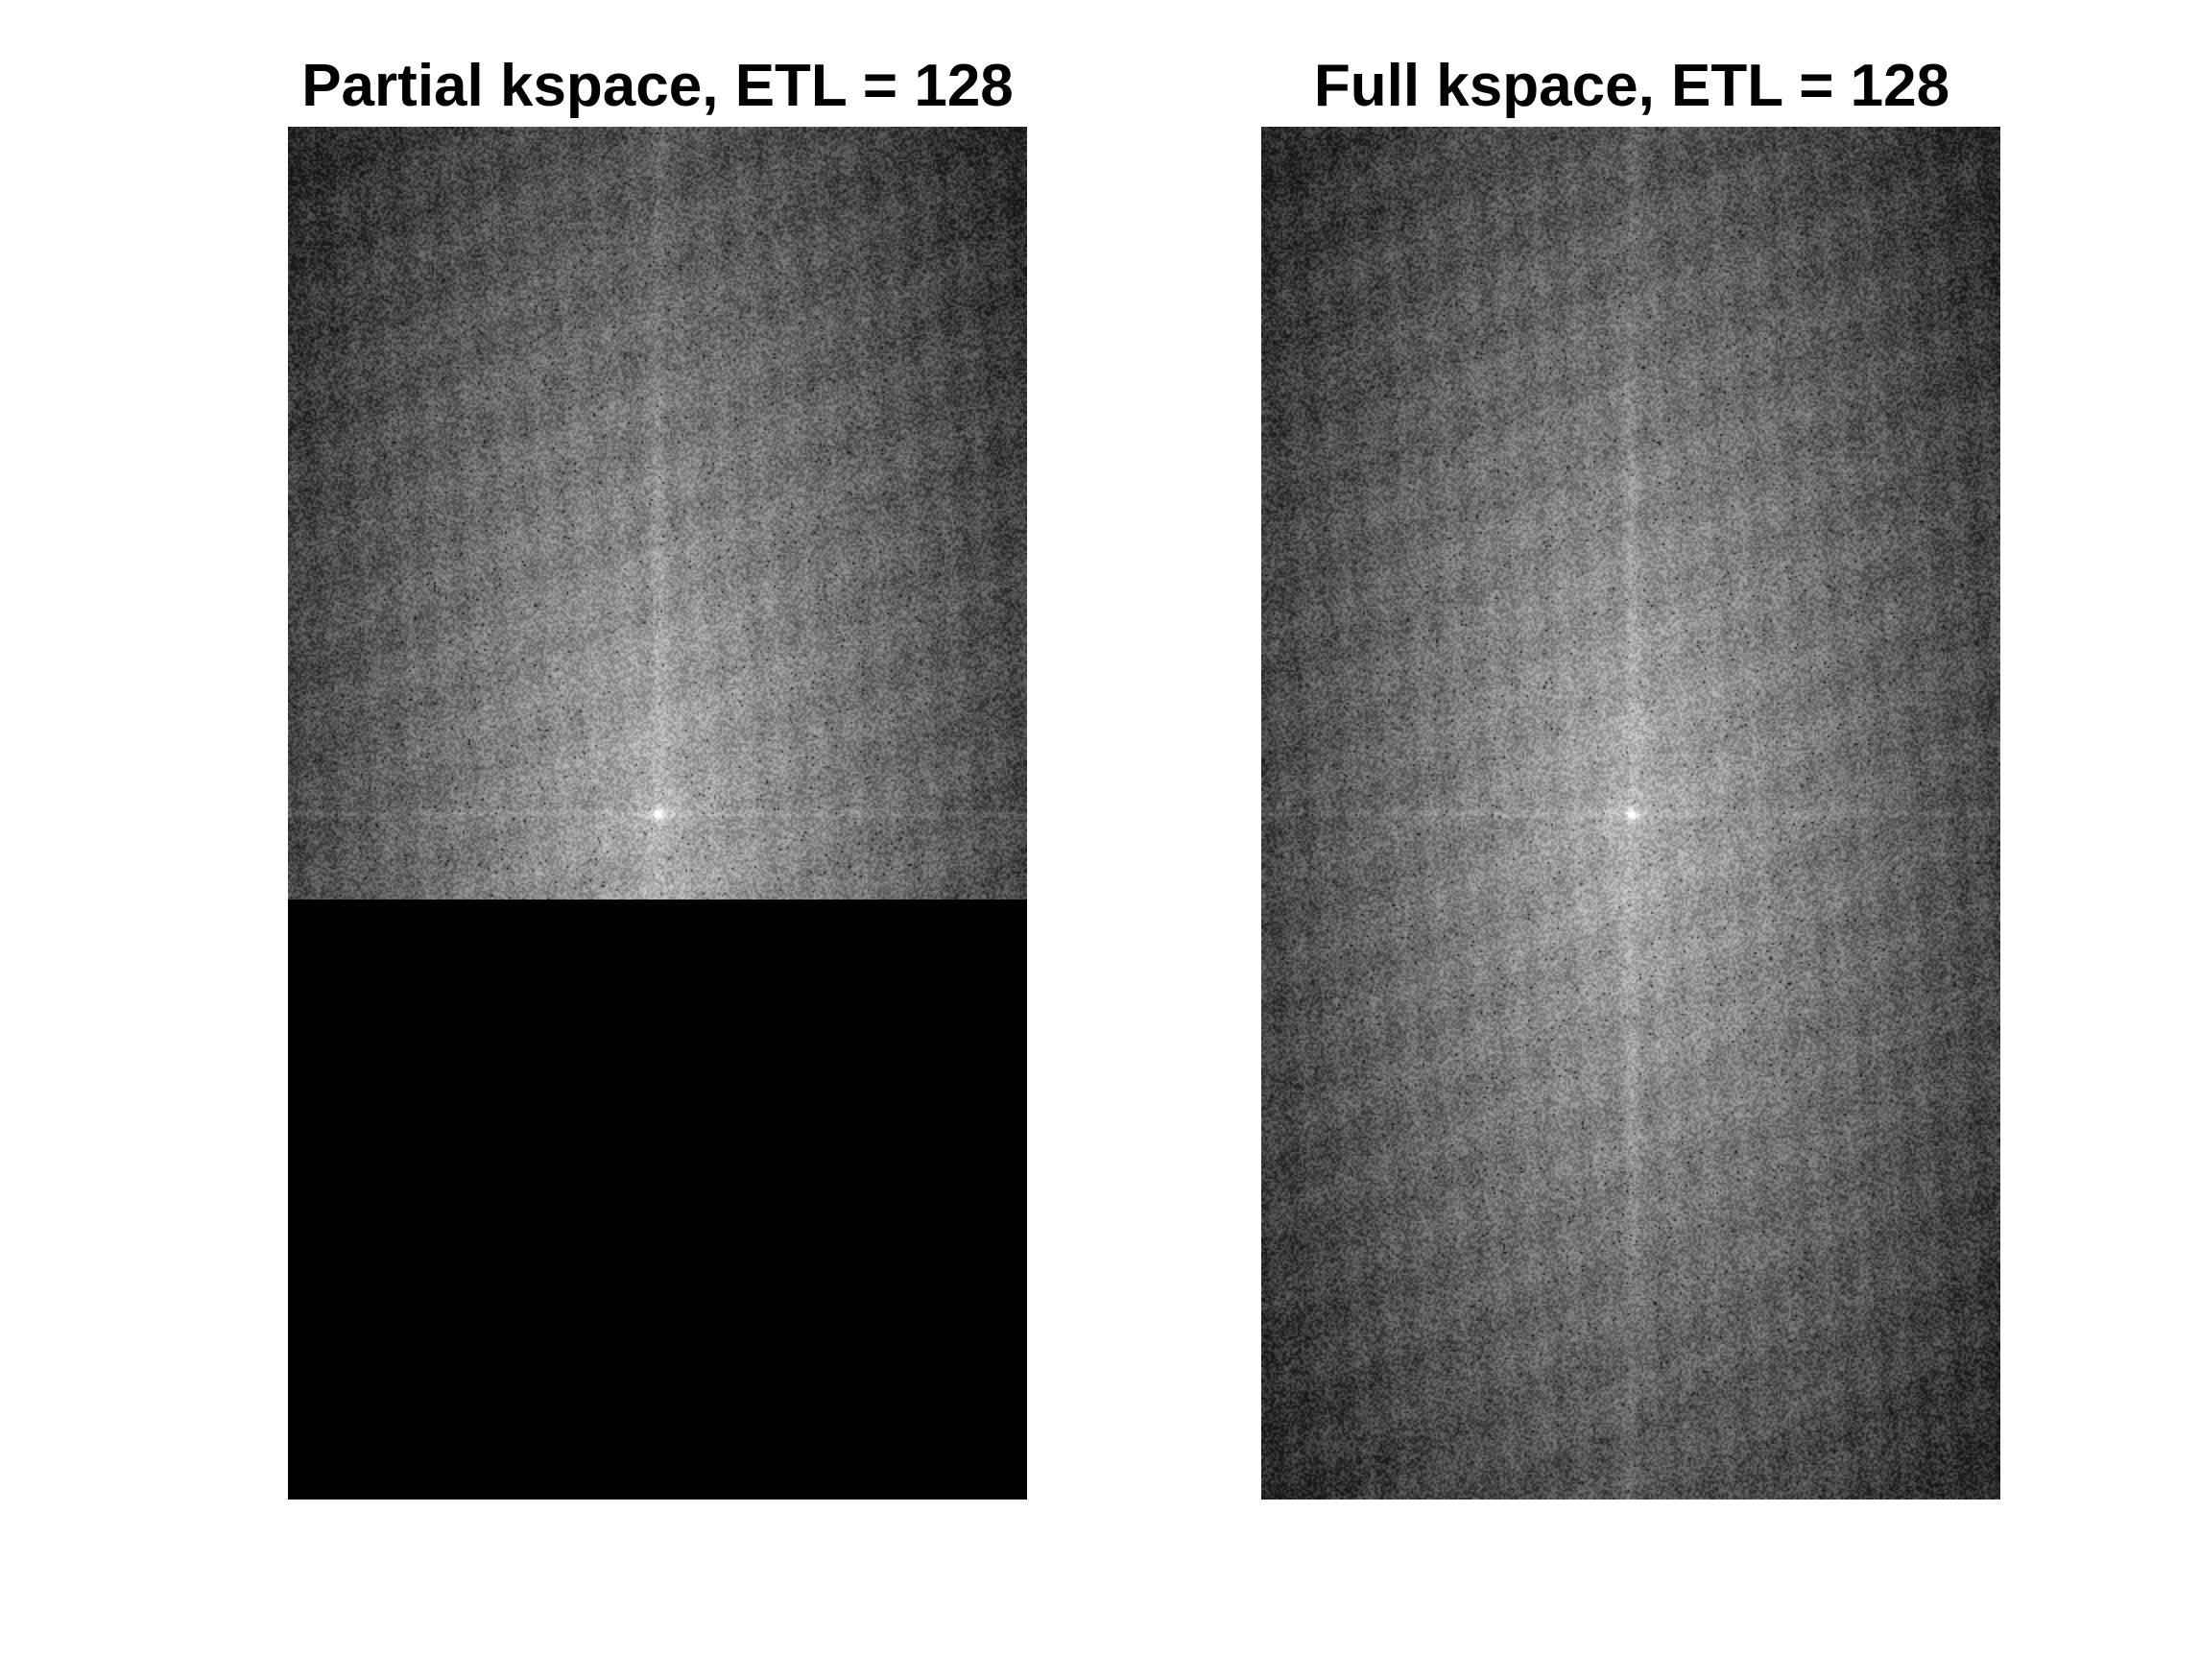 This screenshot has width=2200, height=1680. I want to click on full-kspace-title: Full kspace, ETL = 128, so click(1631, 86).